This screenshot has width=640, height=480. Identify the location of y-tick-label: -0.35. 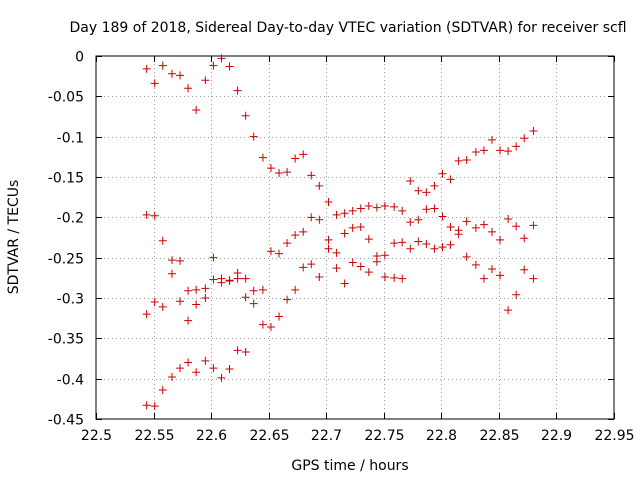
(66, 340).